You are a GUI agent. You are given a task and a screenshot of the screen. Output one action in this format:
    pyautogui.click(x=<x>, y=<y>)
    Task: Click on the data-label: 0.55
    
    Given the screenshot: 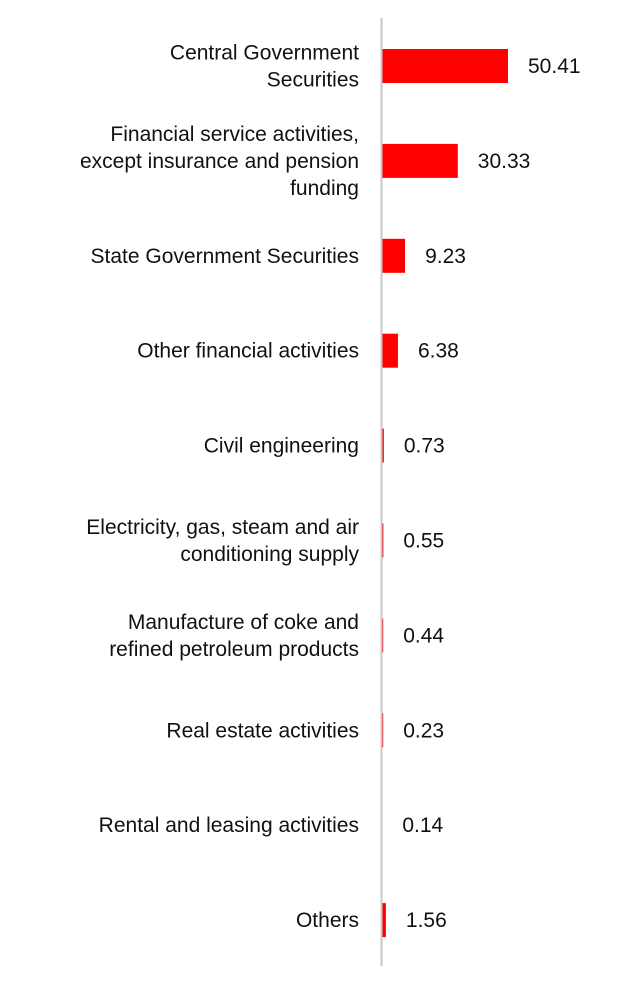 What is the action you would take?
    pyautogui.click(x=423, y=541)
    